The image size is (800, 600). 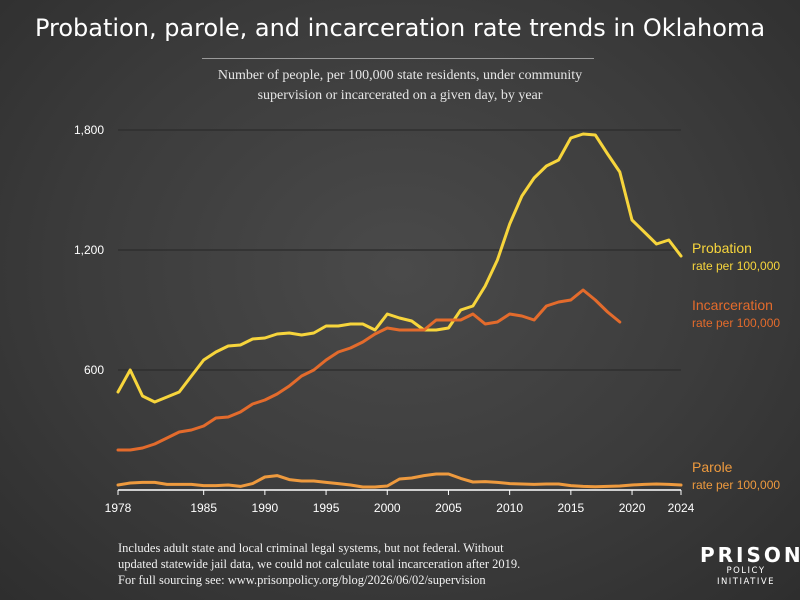 I want to click on series-sublabel-parole: rate per 100,000, so click(x=736, y=485).